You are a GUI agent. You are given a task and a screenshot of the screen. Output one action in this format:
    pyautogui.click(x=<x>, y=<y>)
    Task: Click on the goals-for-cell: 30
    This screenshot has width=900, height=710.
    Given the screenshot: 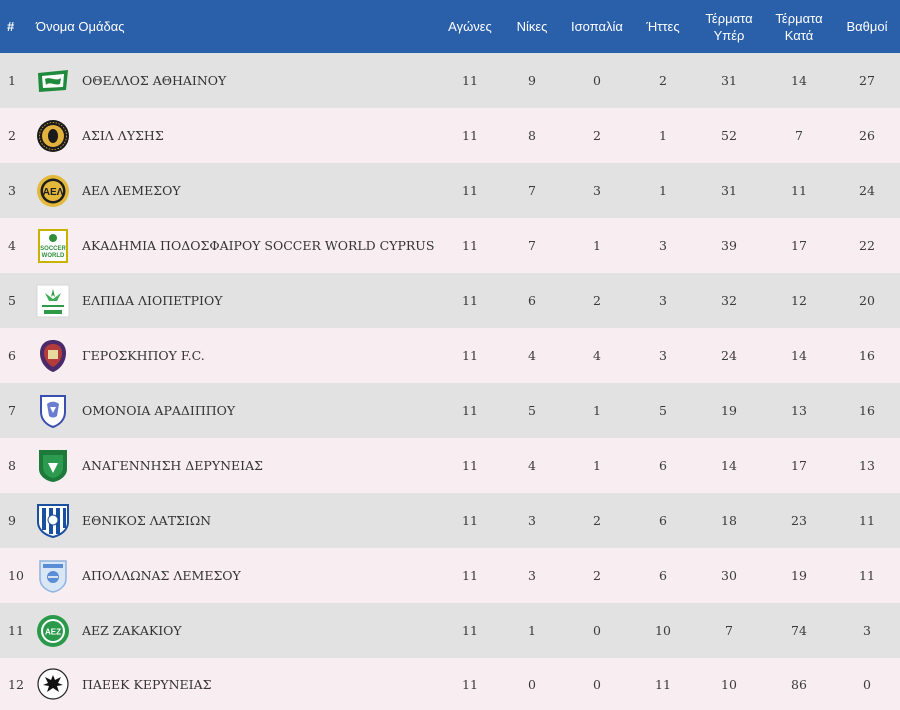 What is the action you would take?
    pyautogui.click(x=729, y=575)
    